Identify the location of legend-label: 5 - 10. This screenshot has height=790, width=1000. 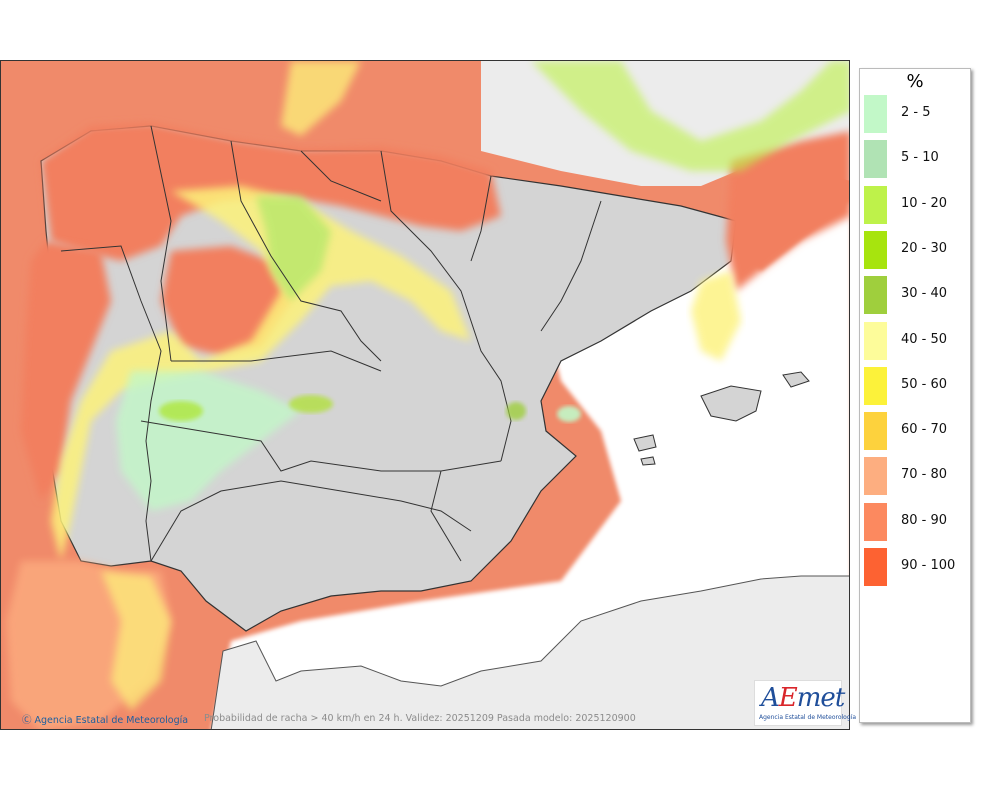
(920, 158).